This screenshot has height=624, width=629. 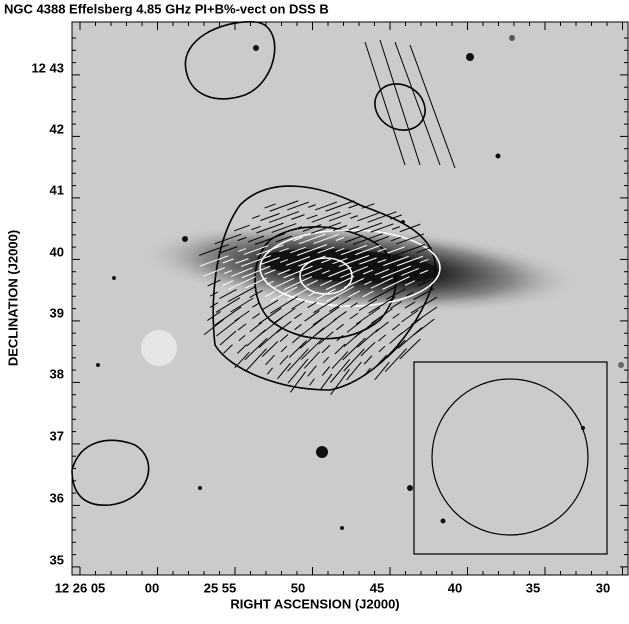 What do you see at coordinates (12, 298) in the screenshot?
I see `y-axis-label: DECLINATION (J2000)` at bounding box center [12, 298].